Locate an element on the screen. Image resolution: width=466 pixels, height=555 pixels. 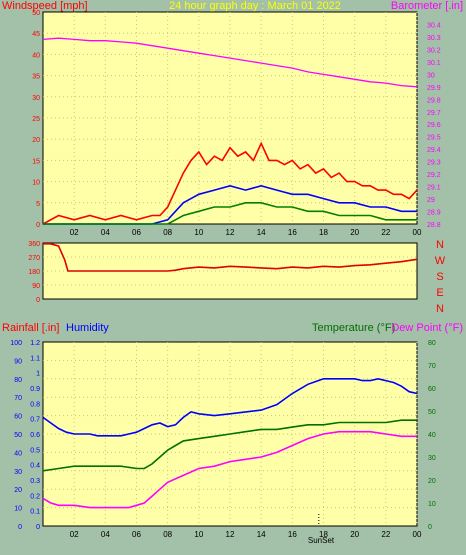
barometer-tick-label: 30.2 is located at coordinates (434, 50).